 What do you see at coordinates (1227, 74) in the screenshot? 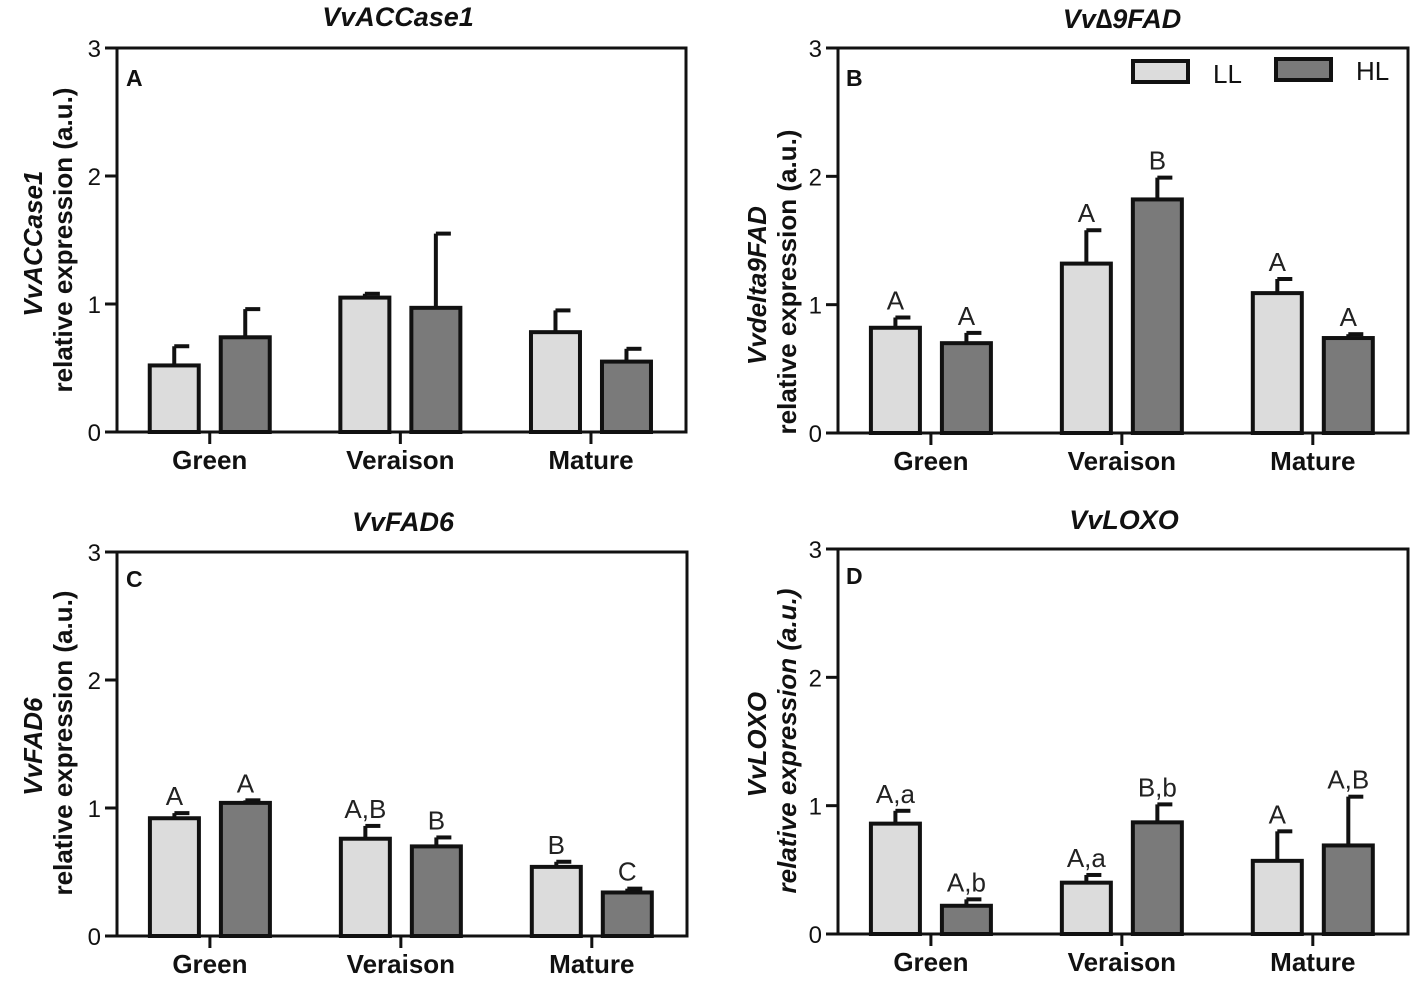
I see `legend-label-ll: LL` at bounding box center [1227, 74].